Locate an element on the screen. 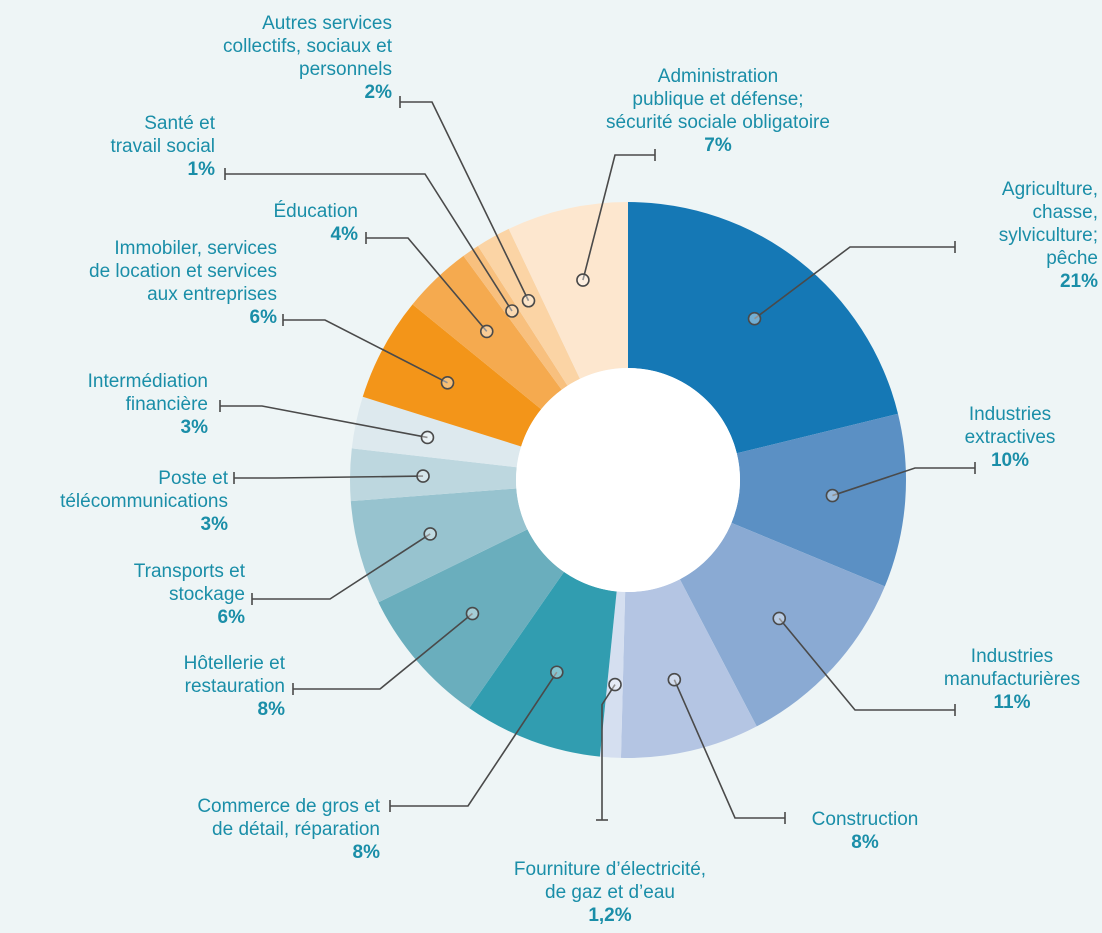 The image size is (1102, 933). category-label: Intermédiation financière is located at coordinates (147, 393).